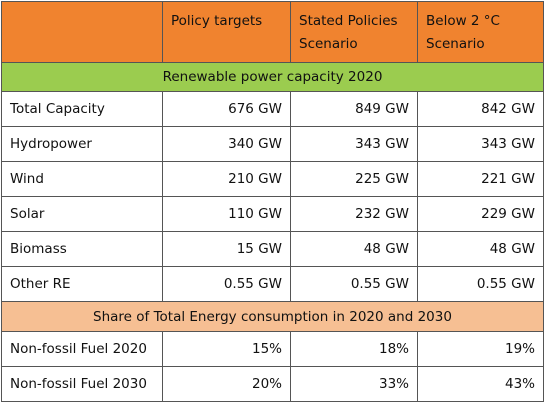 The image size is (545, 417). Describe the element at coordinates (226, 284) in the screenshot. I see `cell-policy-targets: 0.55 GW` at that location.